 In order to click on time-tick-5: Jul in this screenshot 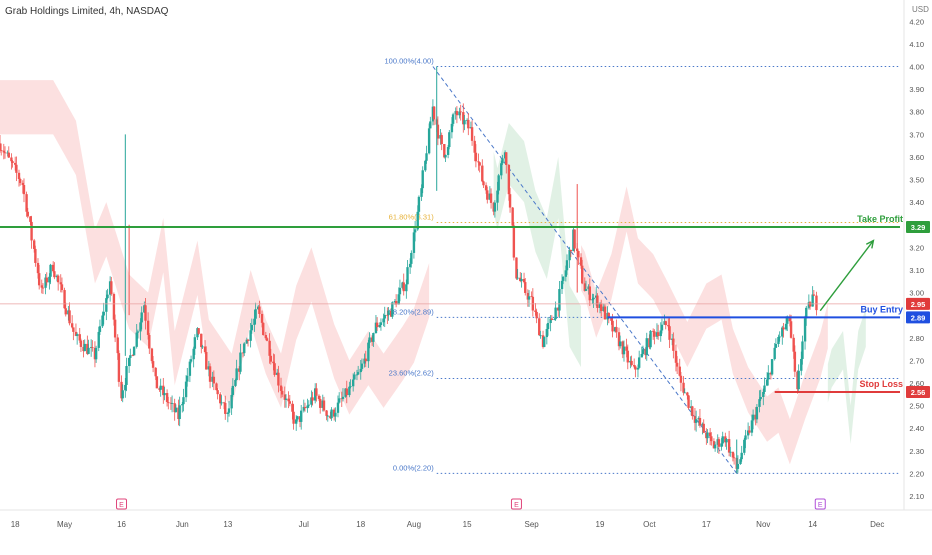, I will do `click(304, 524)`.